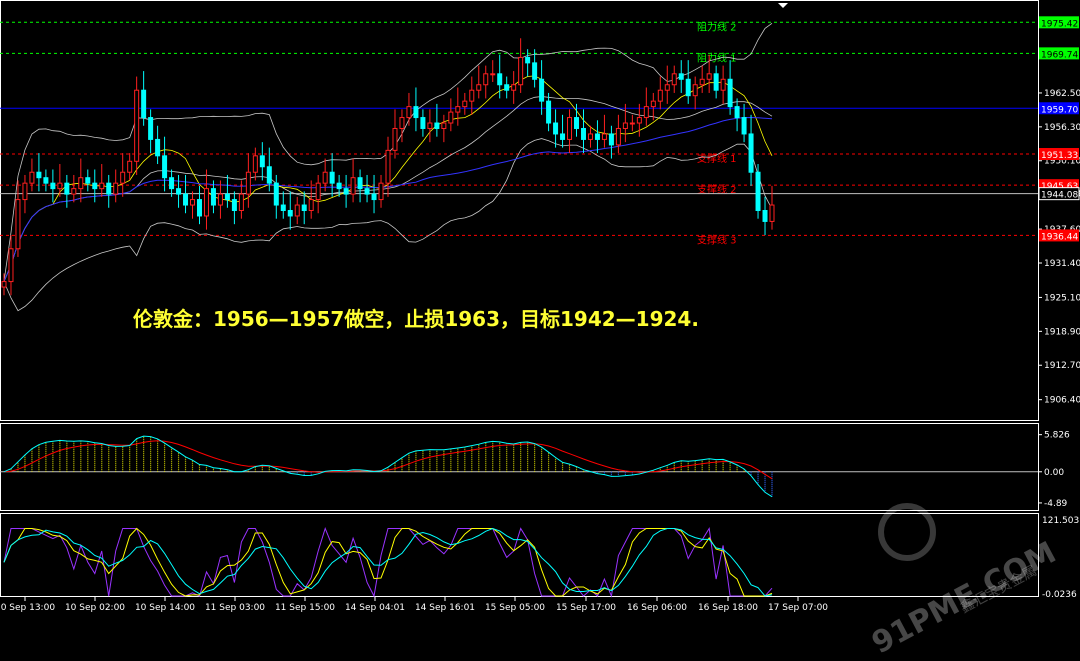 This screenshot has height=661, width=1080. What do you see at coordinates (305, 608) in the screenshot?
I see `xtick-label: 11 Sep 15:00` at bounding box center [305, 608].